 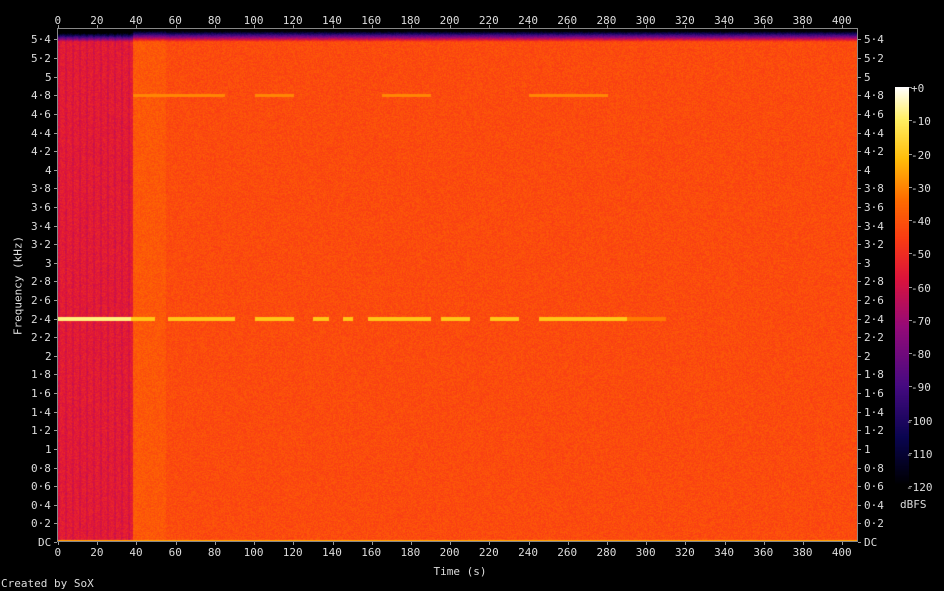 What do you see at coordinates (488, 552) in the screenshot?
I see `x-tick-label-bottom: 220` at bounding box center [488, 552].